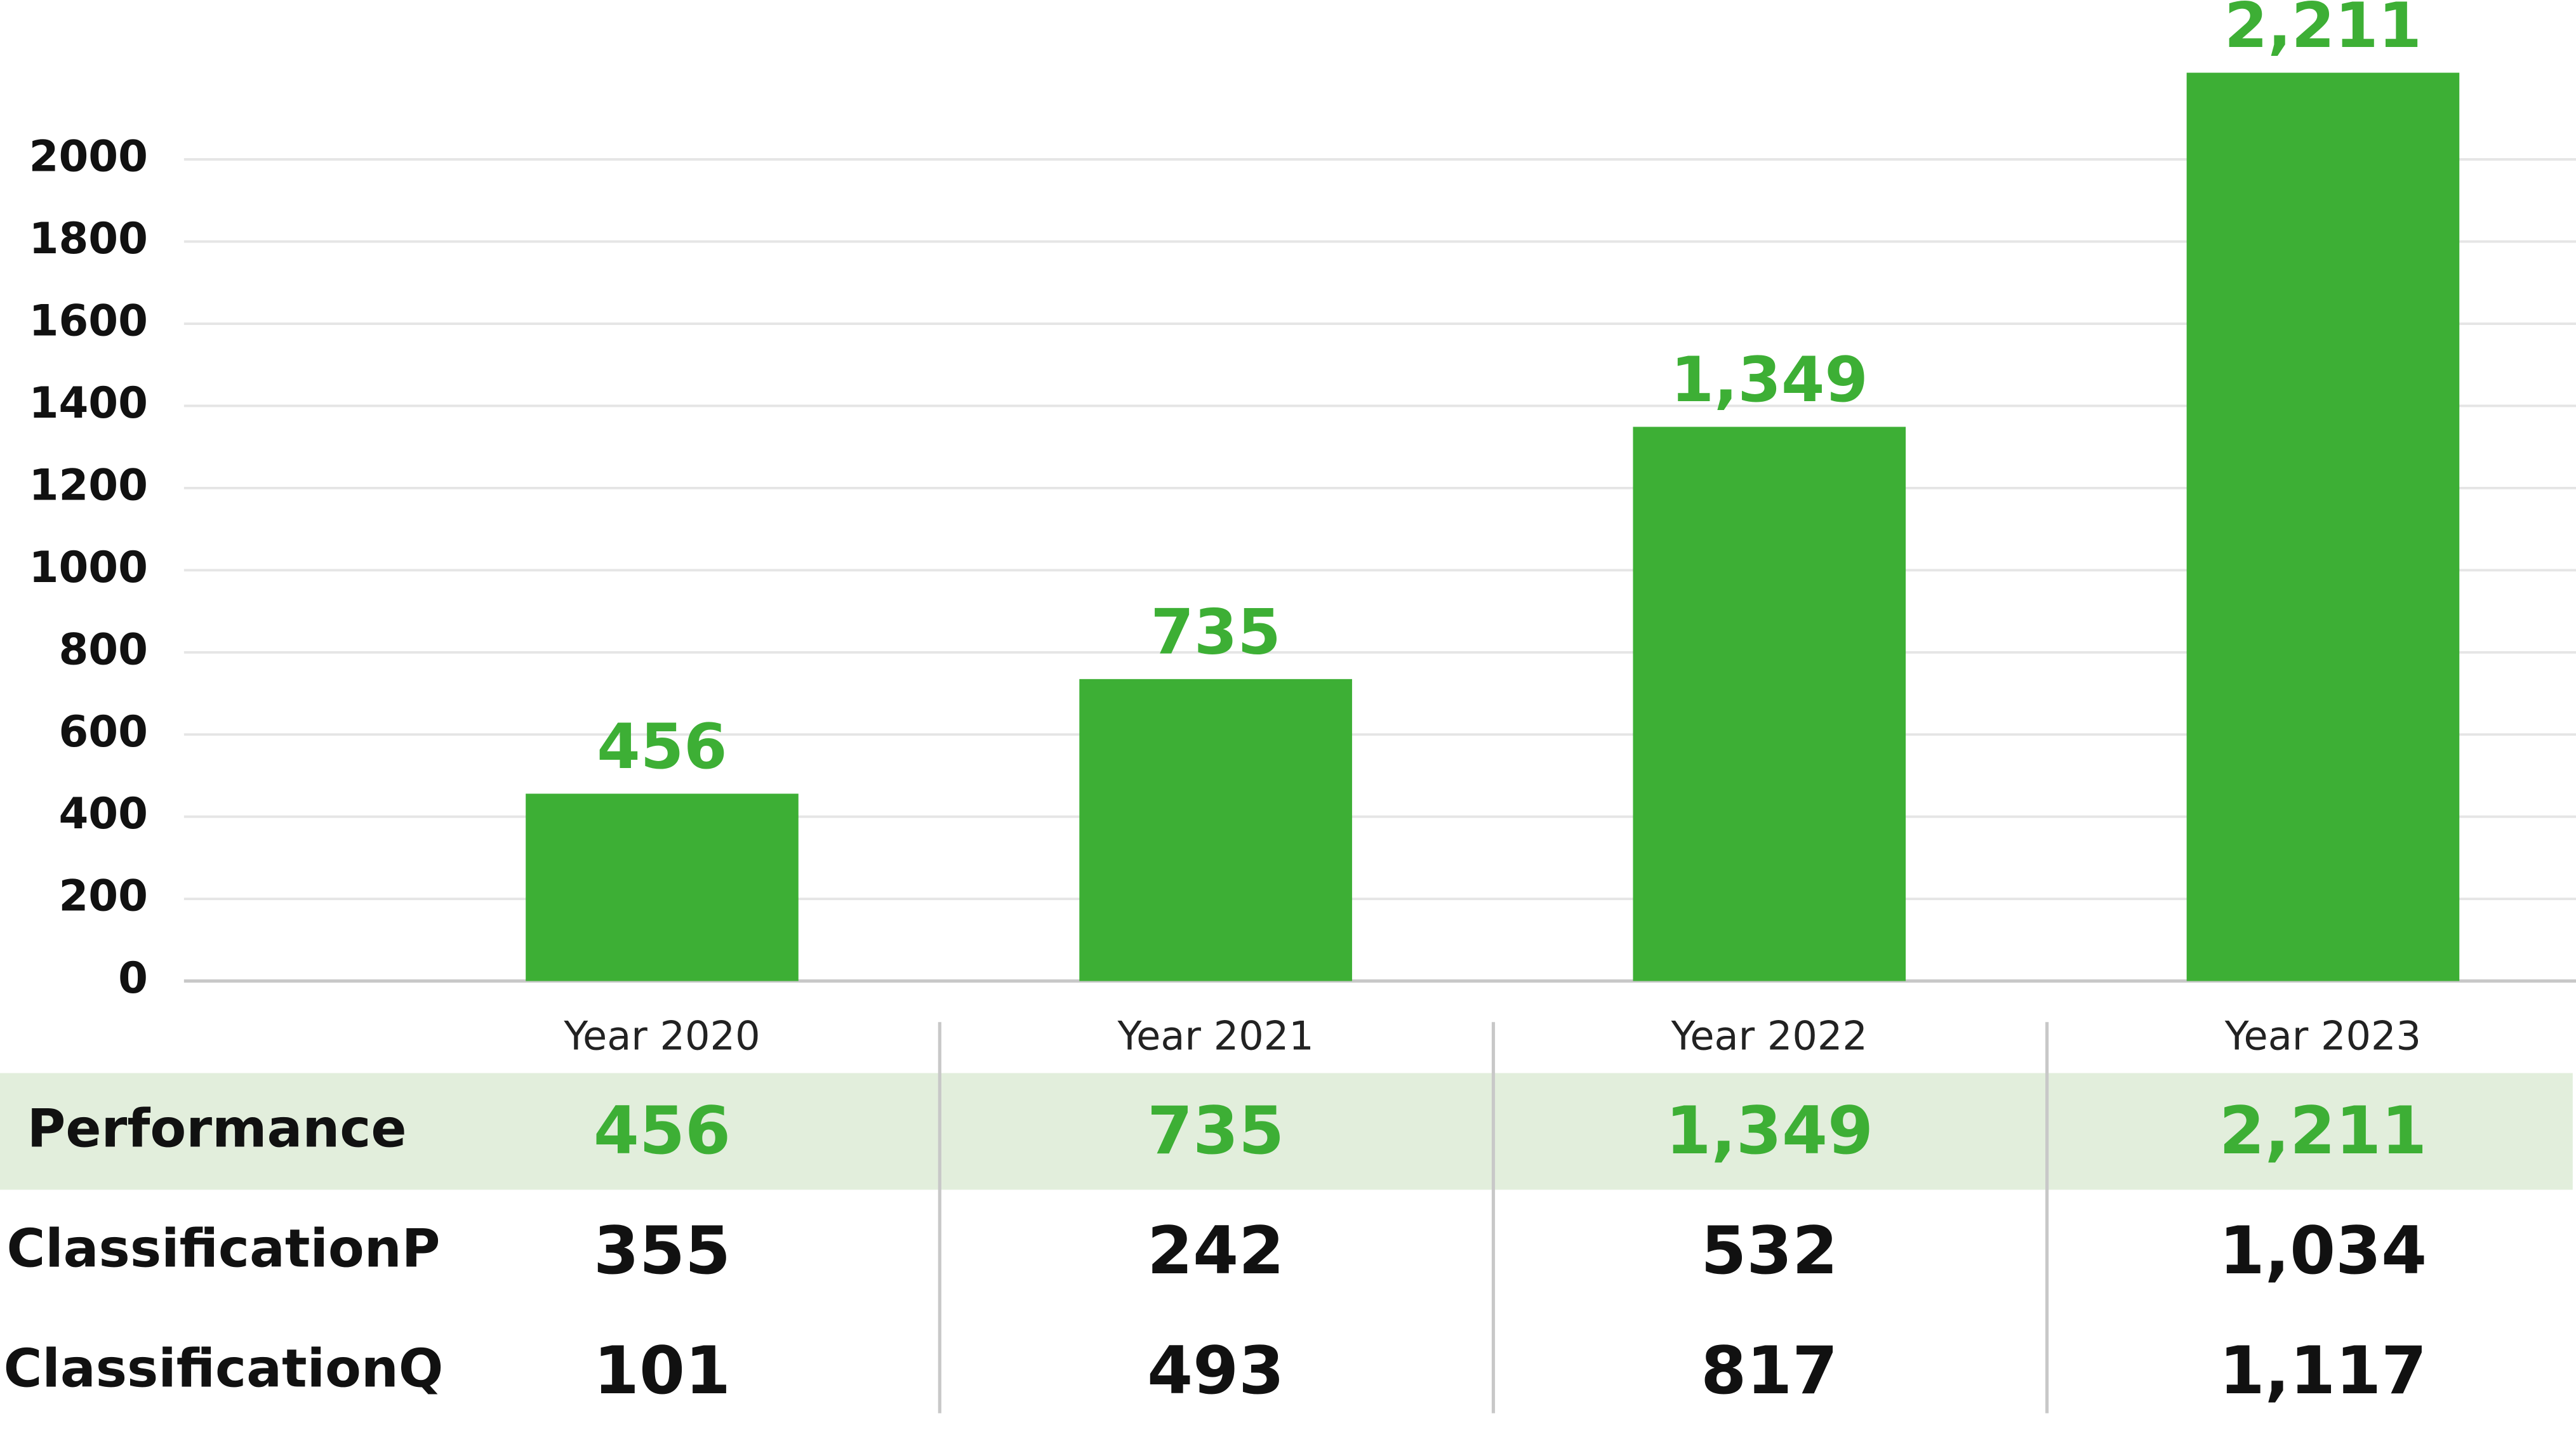 Image resolution: width=2576 pixels, height=1451 pixels. What do you see at coordinates (224, 1369) in the screenshot?
I see `row-label: ClassificationQ` at bounding box center [224, 1369].